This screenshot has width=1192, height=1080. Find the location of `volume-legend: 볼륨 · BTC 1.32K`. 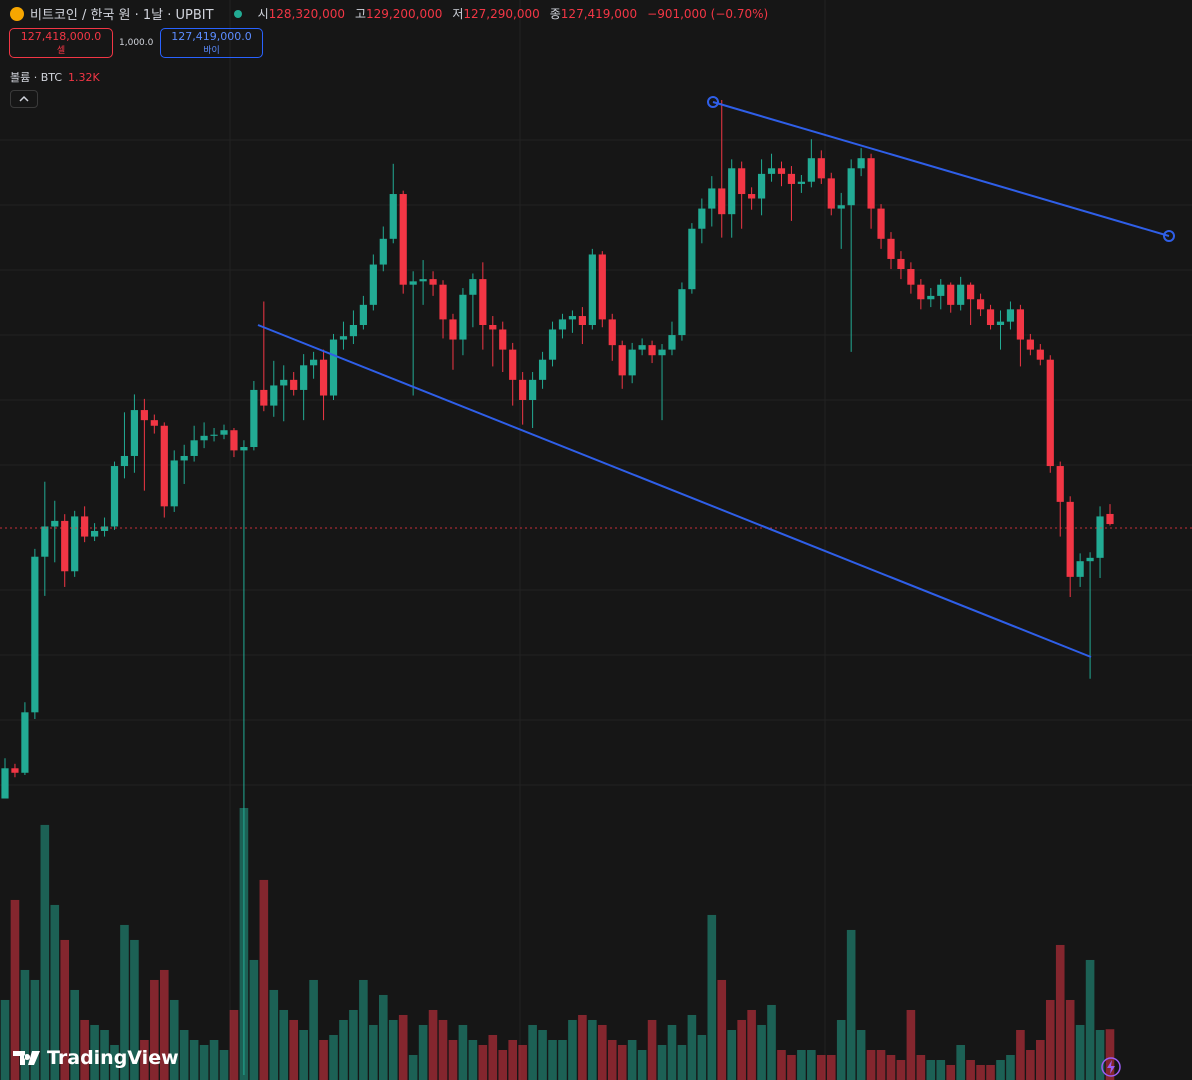

volume-legend: 볼륨 · BTC 1.32K is located at coordinates (55, 77).